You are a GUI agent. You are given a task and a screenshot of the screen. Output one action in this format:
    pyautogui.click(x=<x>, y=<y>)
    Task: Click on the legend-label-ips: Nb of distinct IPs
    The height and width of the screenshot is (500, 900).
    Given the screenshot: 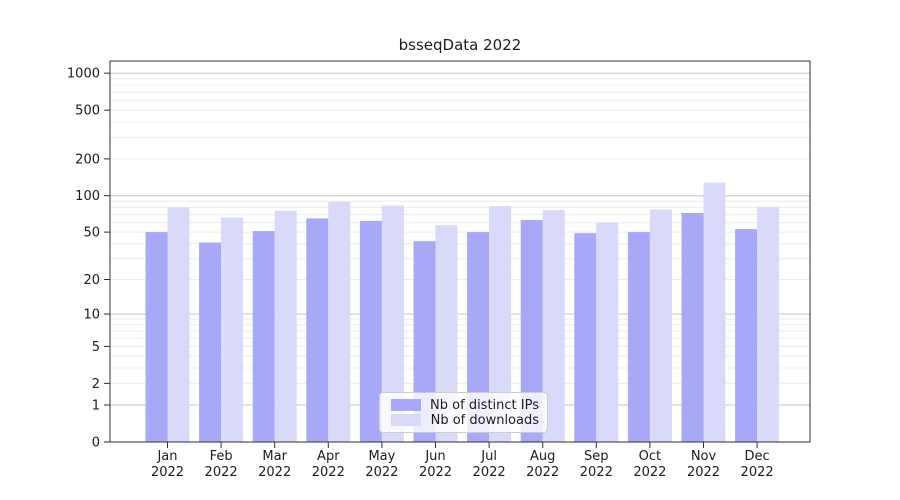 What is the action you would take?
    pyautogui.click(x=484, y=405)
    